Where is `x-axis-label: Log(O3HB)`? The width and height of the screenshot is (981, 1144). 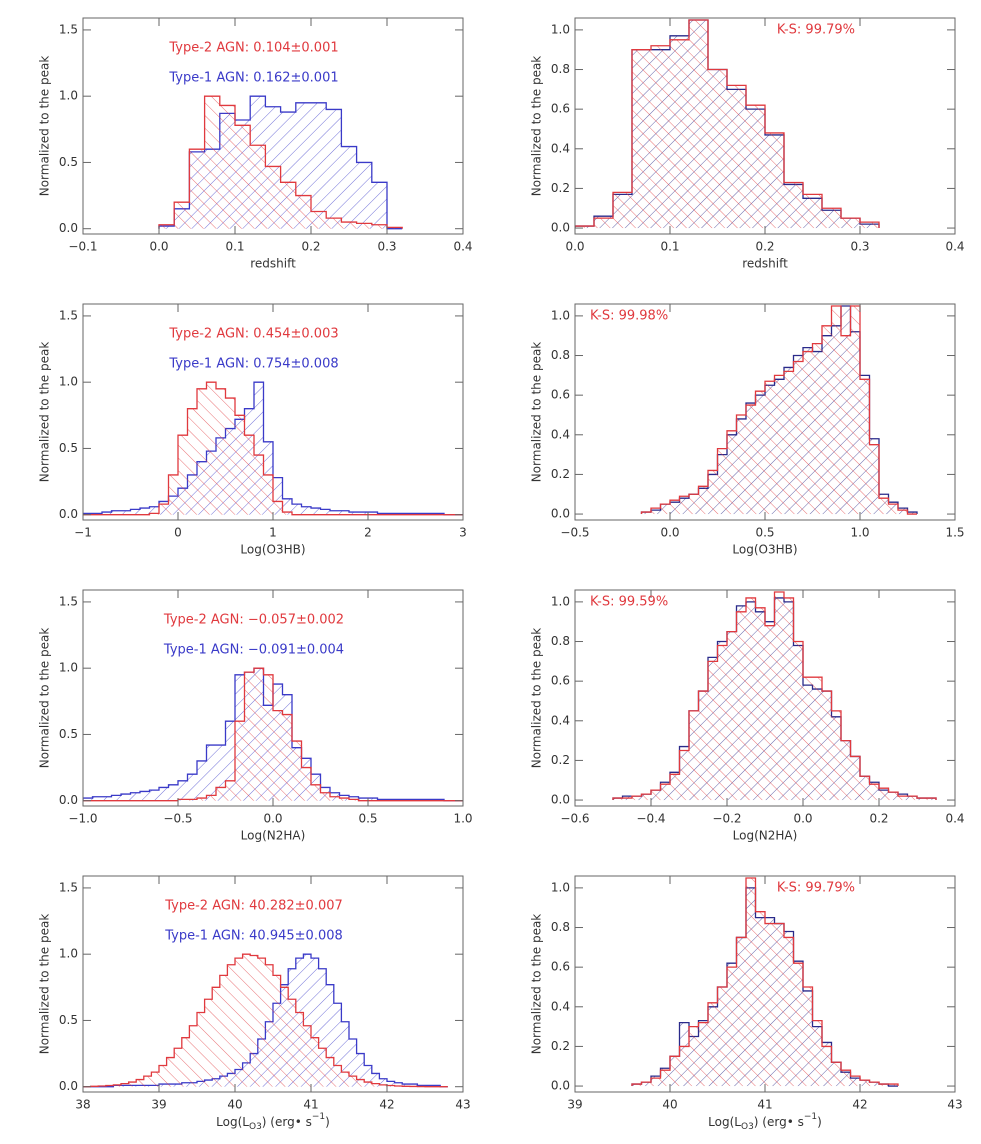
x-axis-label: Log(O3HB) is located at coordinates (272, 550).